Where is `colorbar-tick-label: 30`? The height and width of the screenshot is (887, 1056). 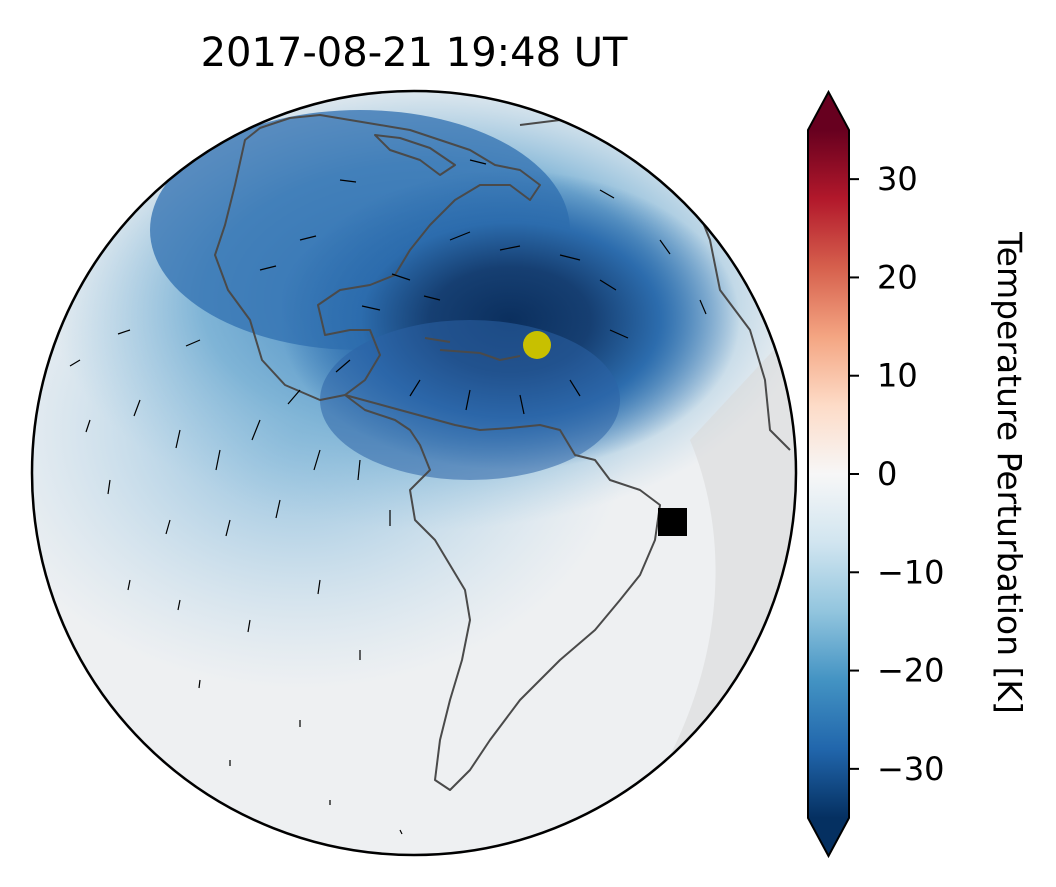 colorbar-tick-label: 30 is located at coordinates (897, 179).